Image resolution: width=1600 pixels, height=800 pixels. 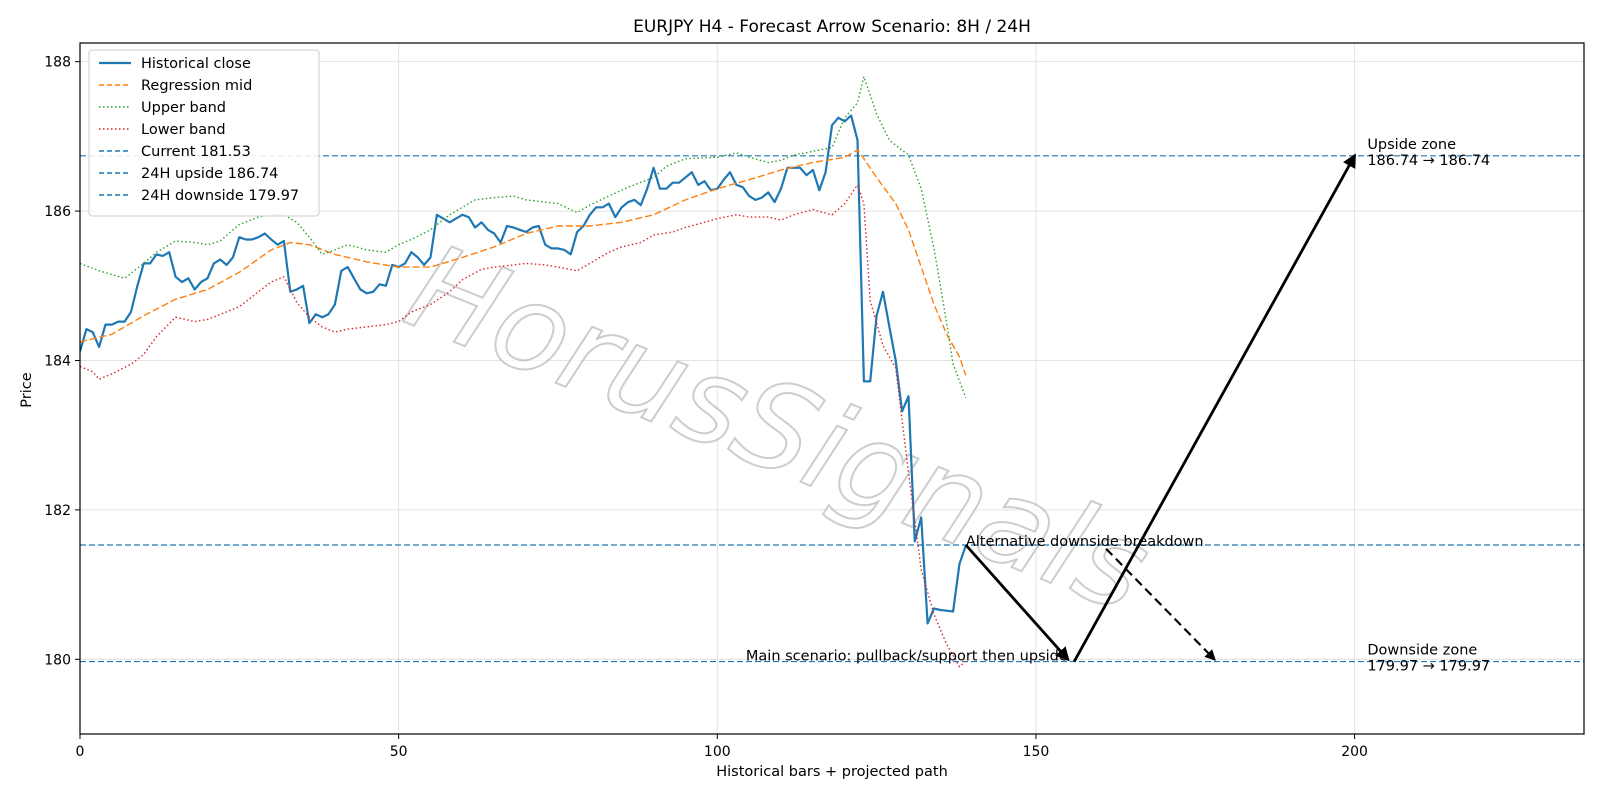 I want to click on annotation-text: Upside zone, so click(x=1411, y=145).